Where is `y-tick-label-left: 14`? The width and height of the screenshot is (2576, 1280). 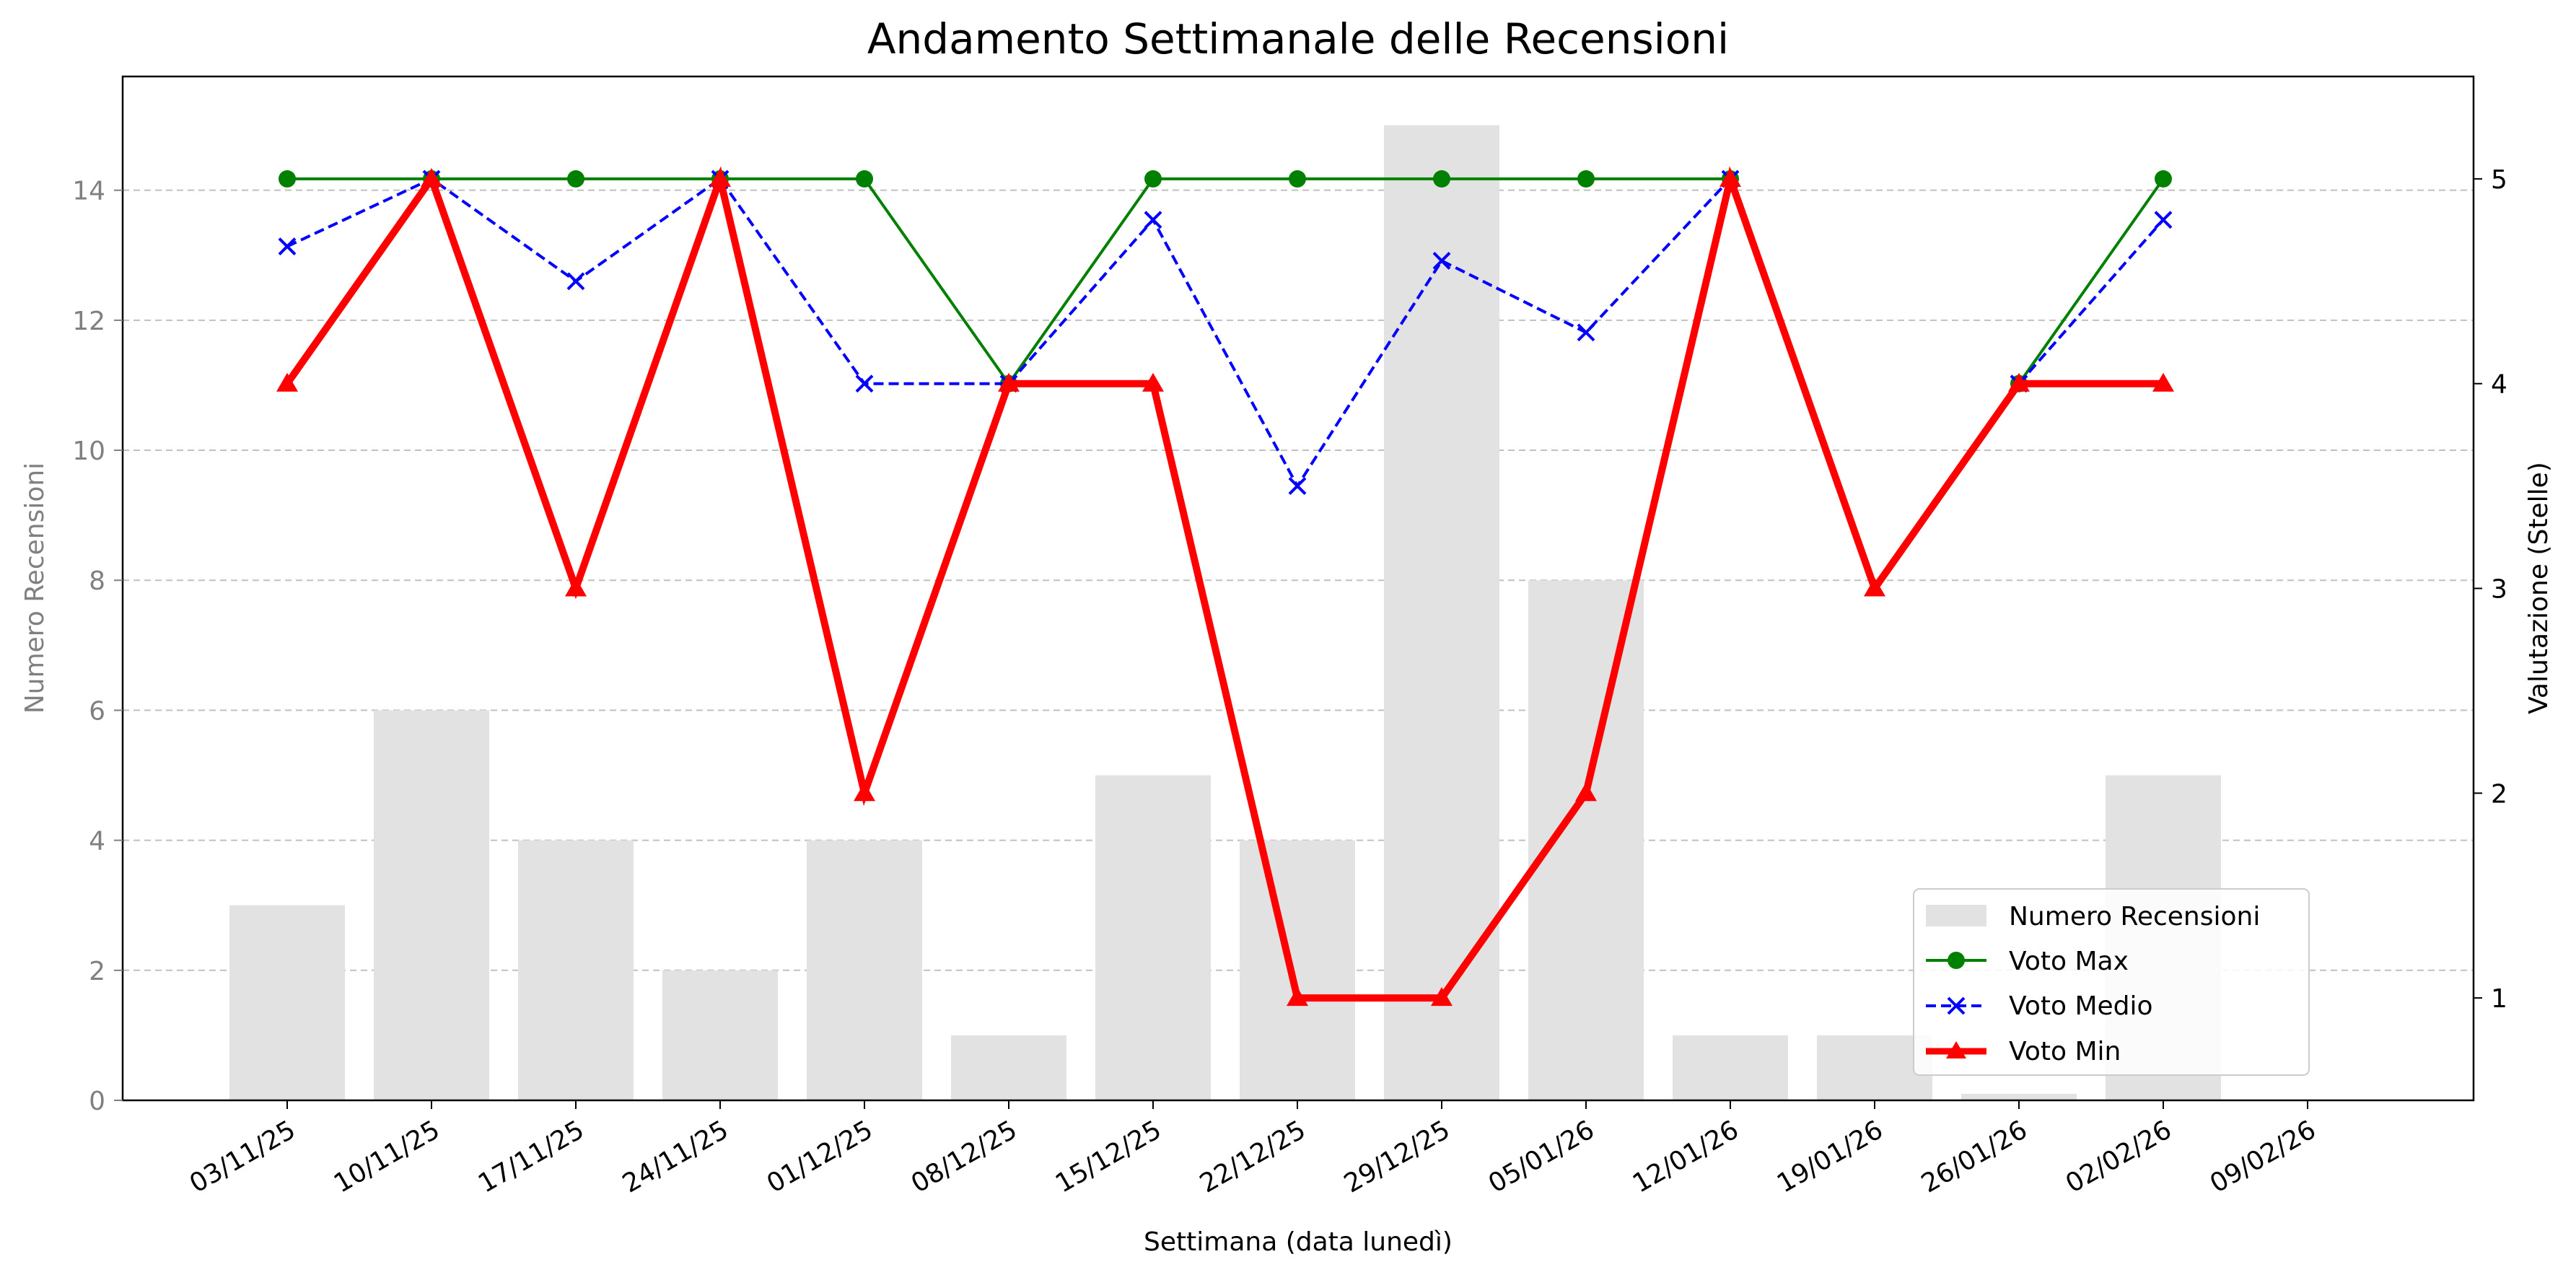 y-tick-label-left: 14 is located at coordinates (88, 191).